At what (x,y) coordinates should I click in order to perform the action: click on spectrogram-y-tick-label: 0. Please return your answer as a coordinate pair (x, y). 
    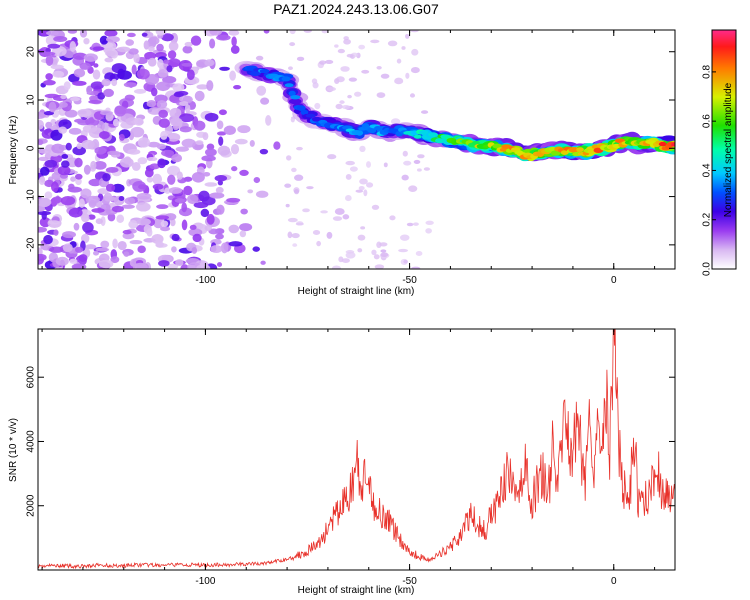
    Looking at the image, I should click on (31, 148).